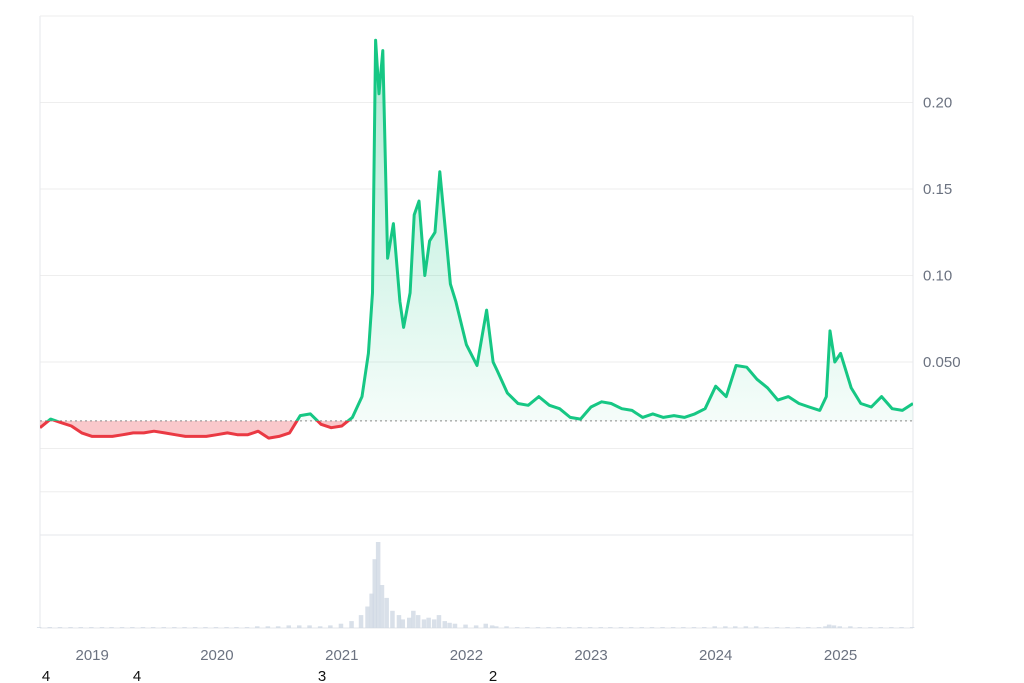 The width and height of the screenshot is (1024, 683). What do you see at coordinates (840, 655) in the screenshot?
I see `x-tick-label: 2025` at bounding box center [840, 655].